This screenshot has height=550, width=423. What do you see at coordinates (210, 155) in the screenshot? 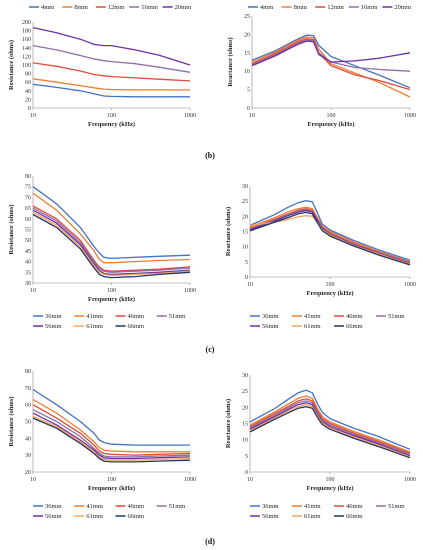
I see `panel-label-b: (b)` at bounding box center [210, 155].